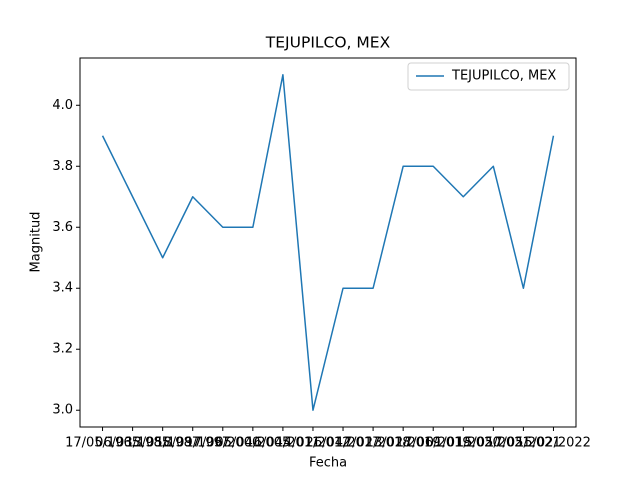  Describe the element at coordinates (343, 443) in the screenshot. I see `x-tick-label: 26/04/2017` at that location.